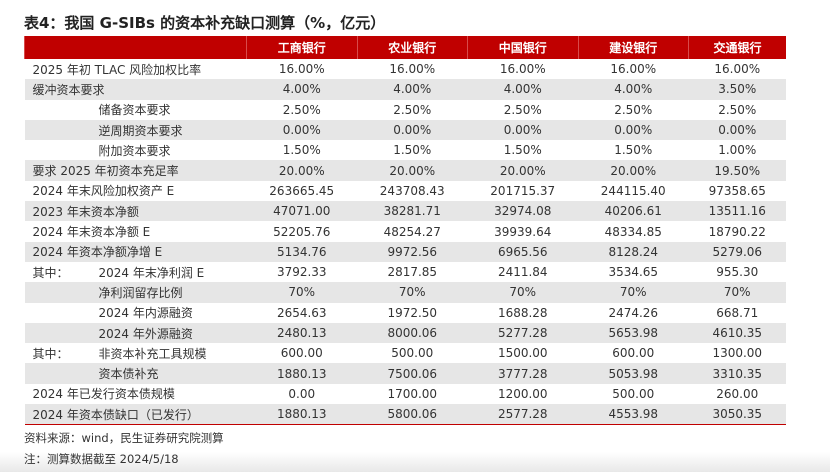  Describe the element at coordinates (405, 373) in the screenshot. I see `table-row: 资本债补充 1880.13 7500.06 3777.28 5053.98 3310.35` at that location.